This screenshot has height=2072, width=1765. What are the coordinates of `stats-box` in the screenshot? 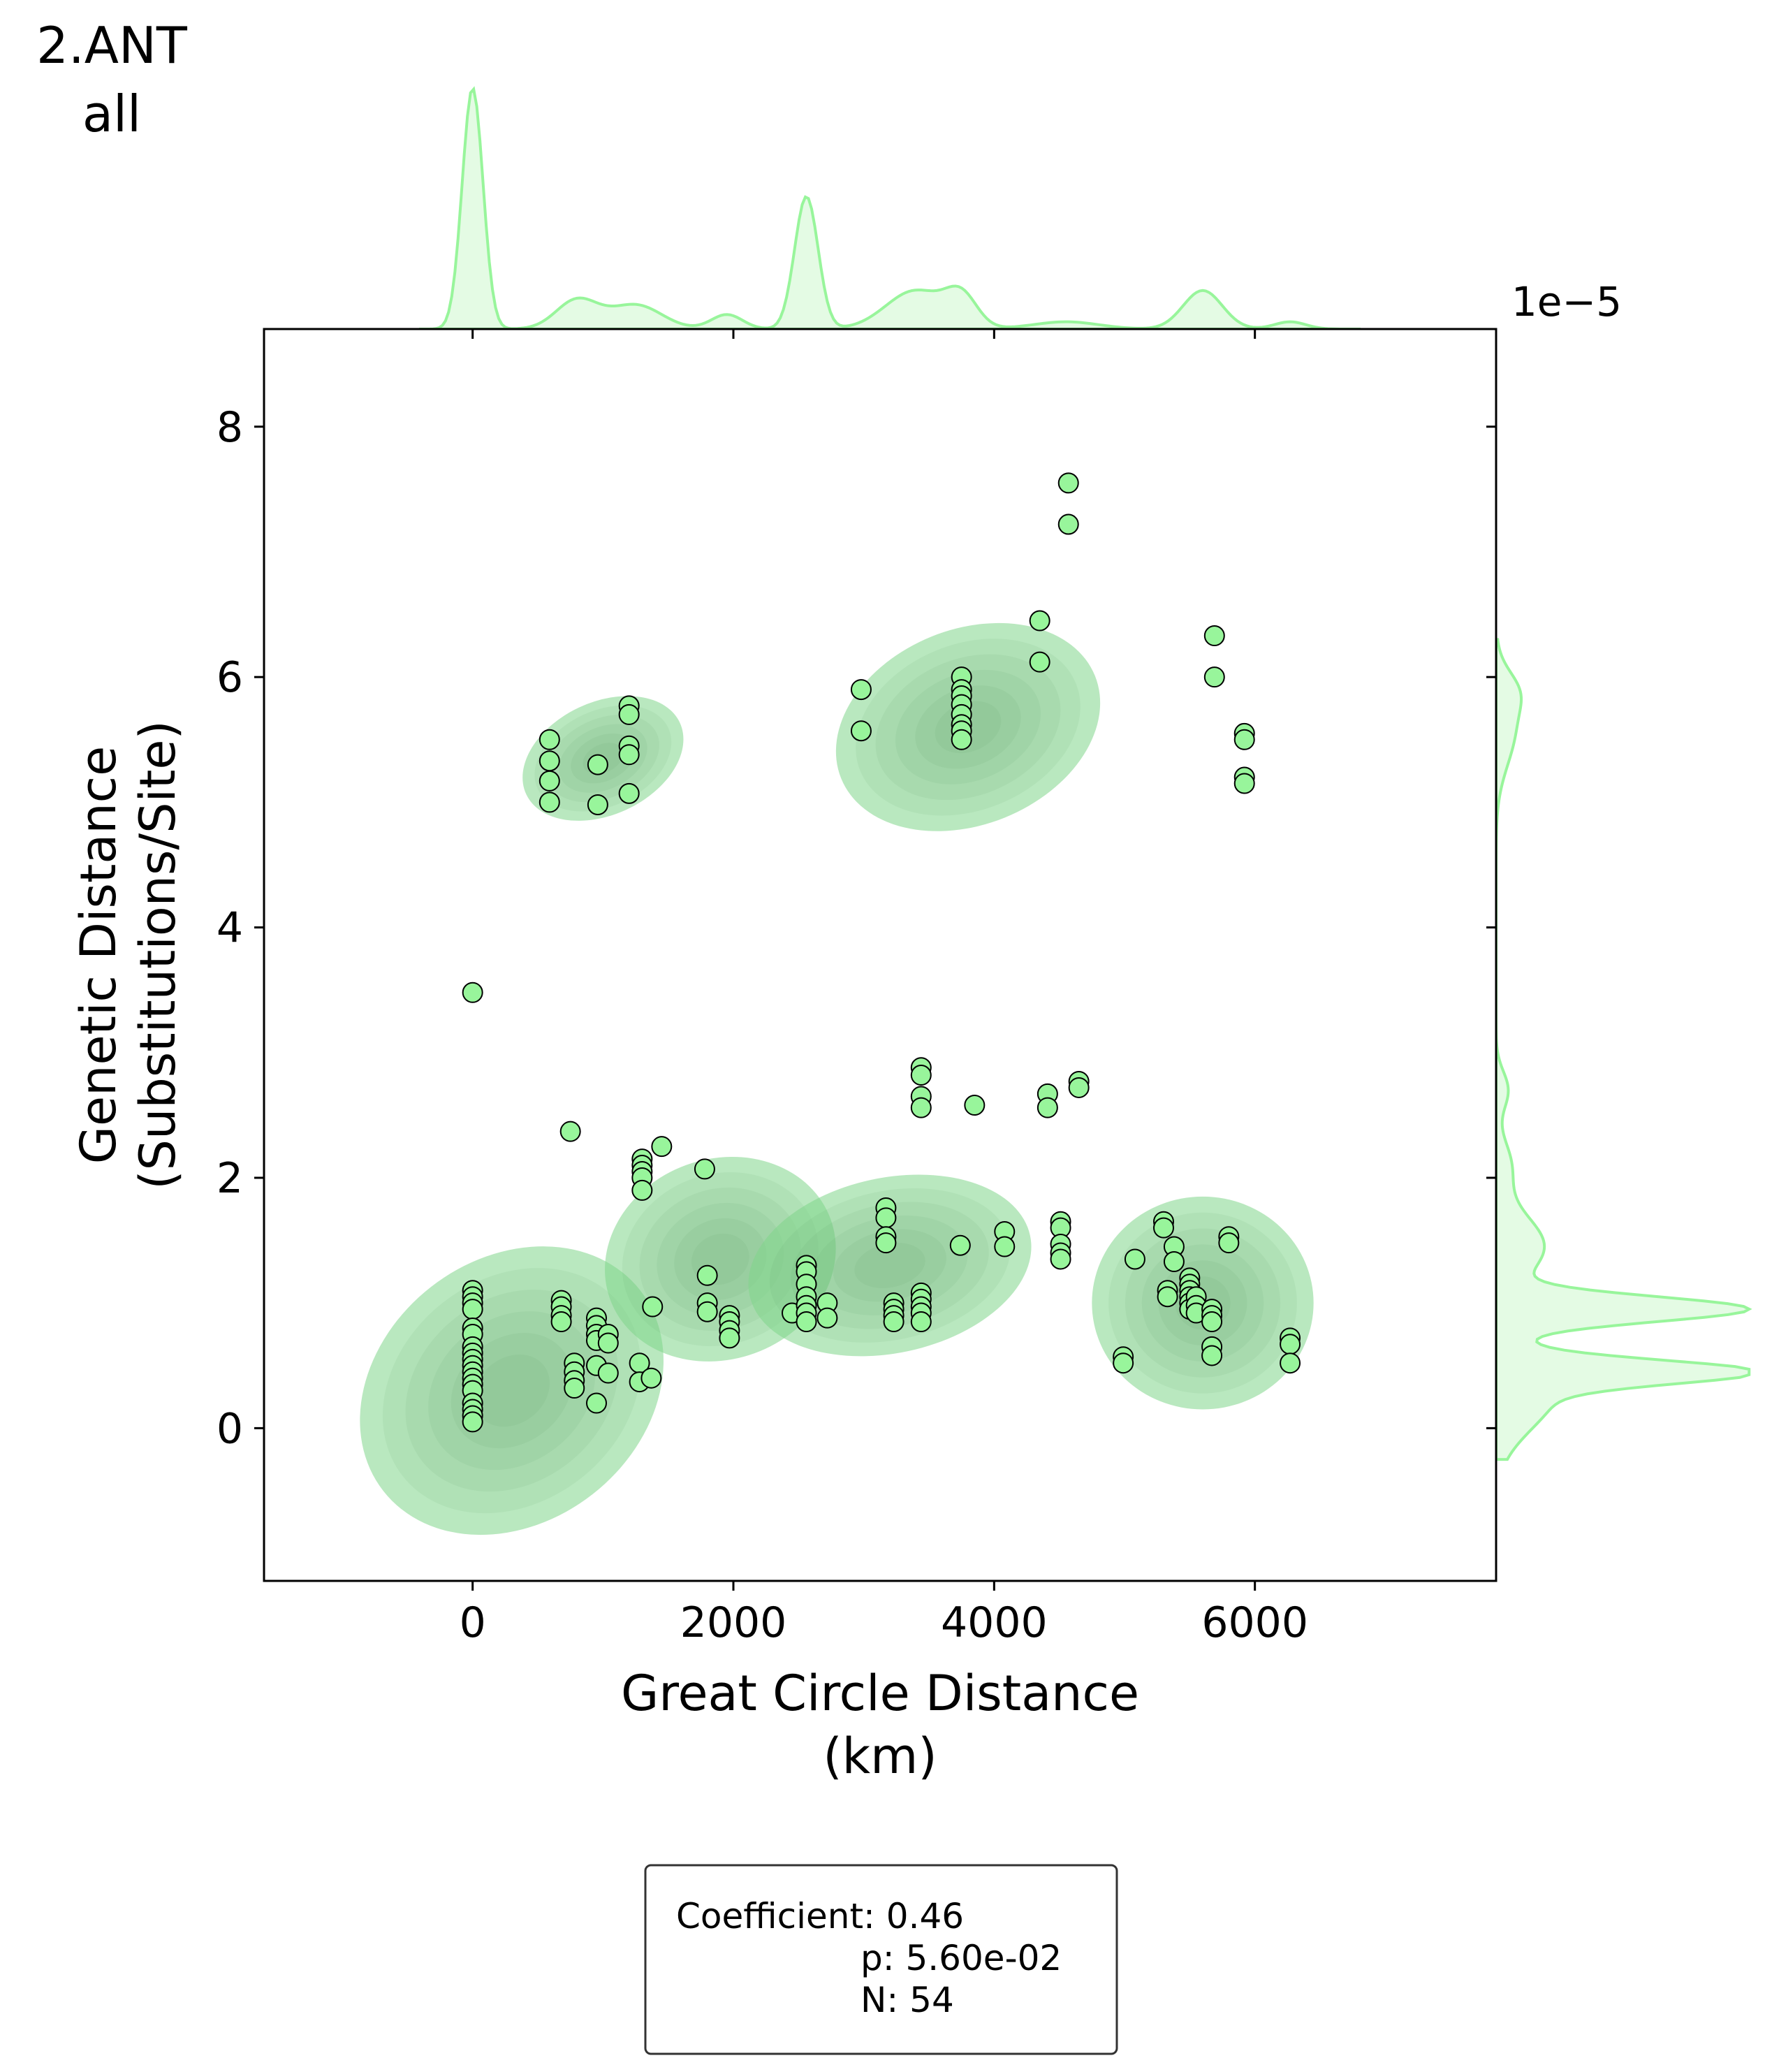 It's located at (881, 1960).